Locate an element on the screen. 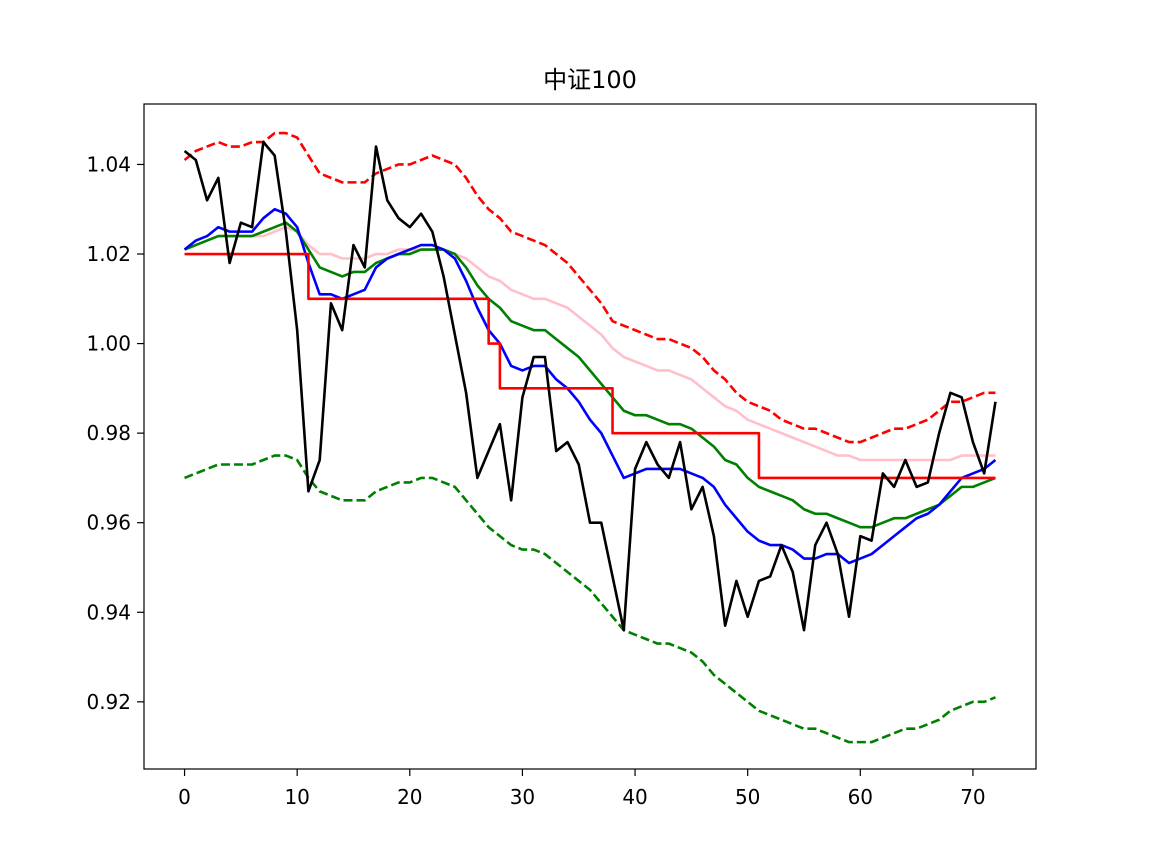 The image size is (1152, 864). x-tick-label: 70 is located at coordinates (972, 797).